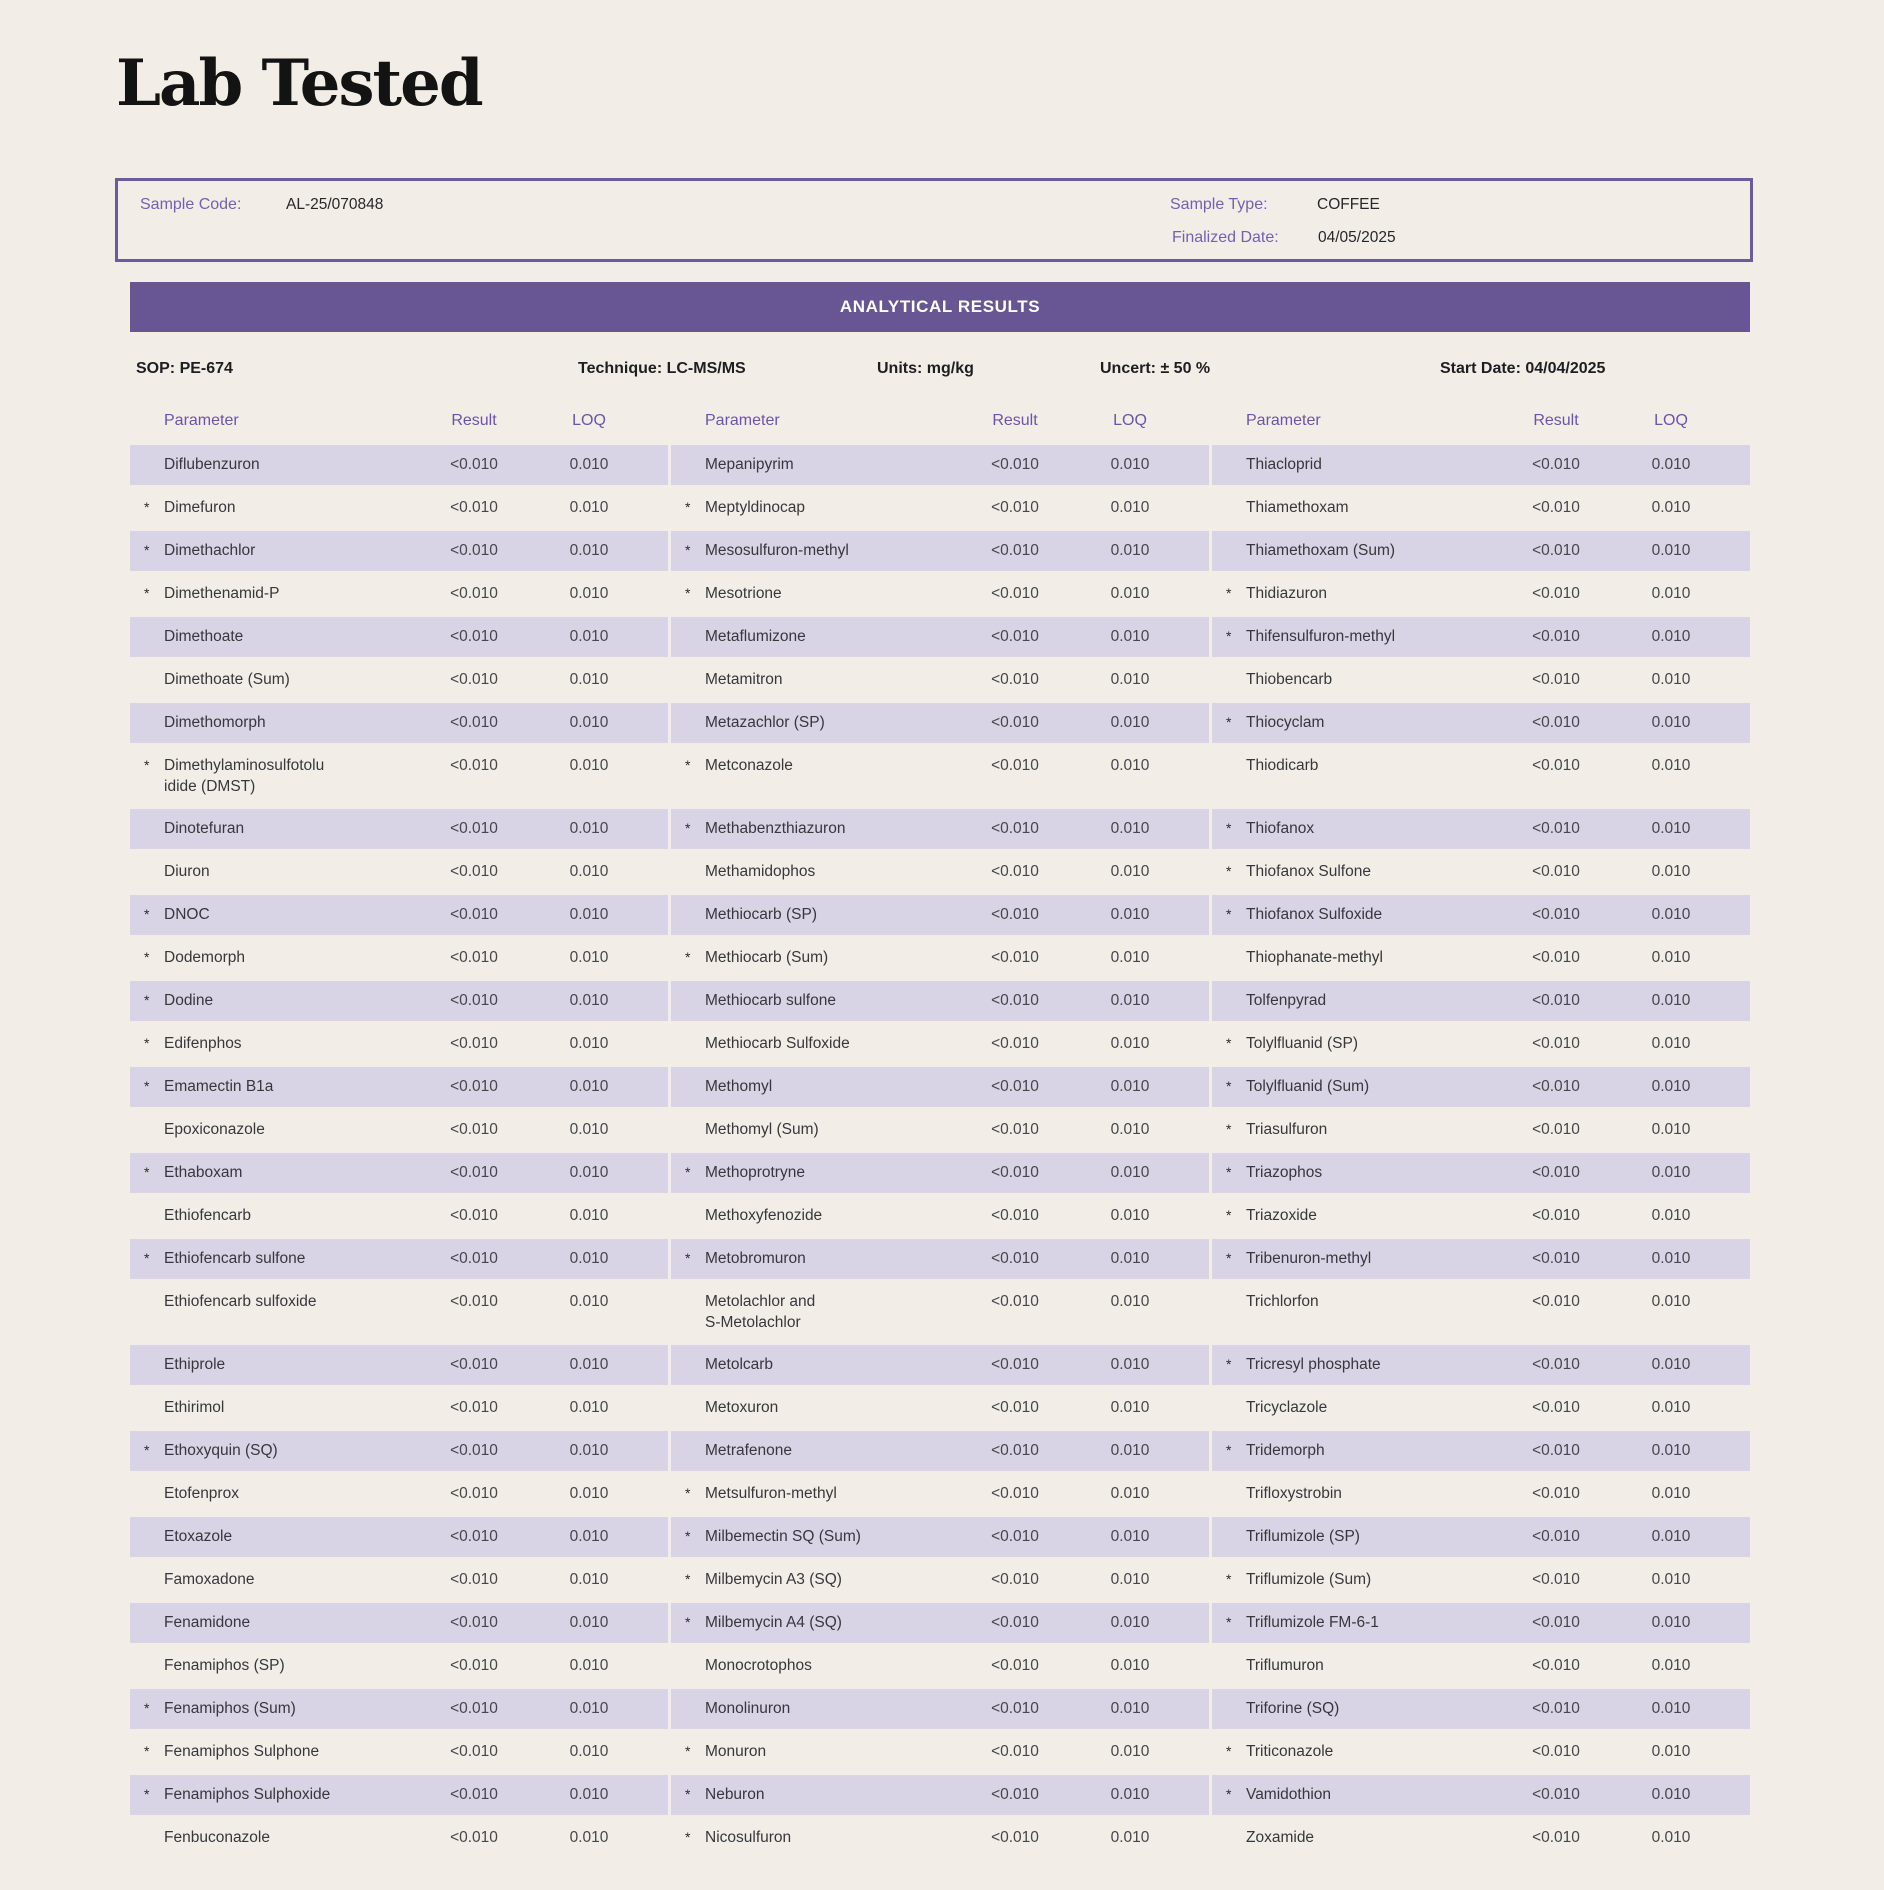 The image size is (1884, 1890). What do you see at coordinates (1481, 1173) in the screenshot?
I see `result-row-group: * Triazophos <0.010 0.010` at bounding box center [1481, 1173].